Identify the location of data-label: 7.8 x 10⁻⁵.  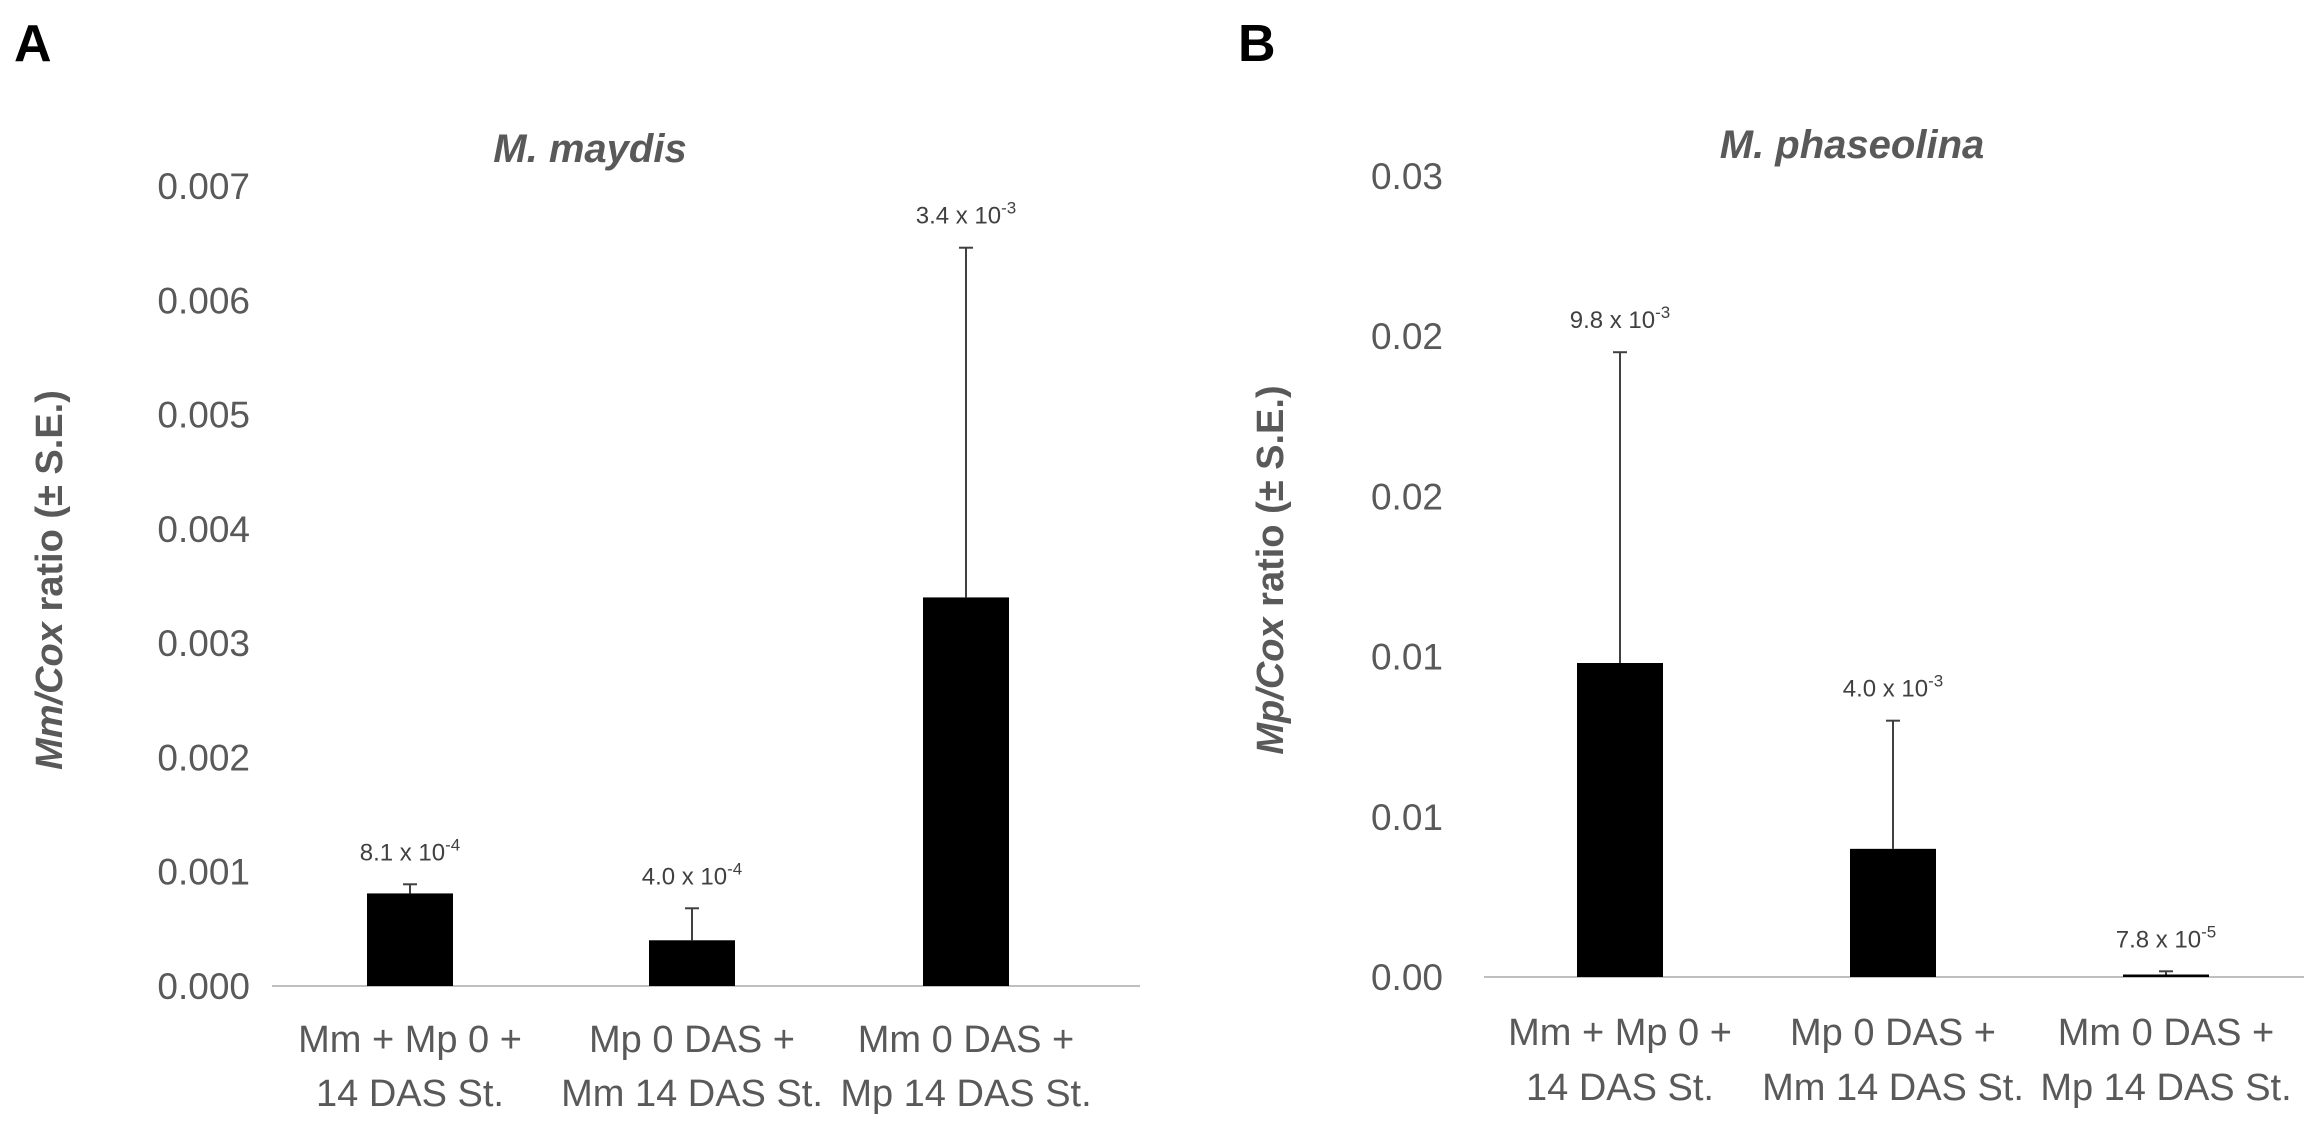
(2166, 937).